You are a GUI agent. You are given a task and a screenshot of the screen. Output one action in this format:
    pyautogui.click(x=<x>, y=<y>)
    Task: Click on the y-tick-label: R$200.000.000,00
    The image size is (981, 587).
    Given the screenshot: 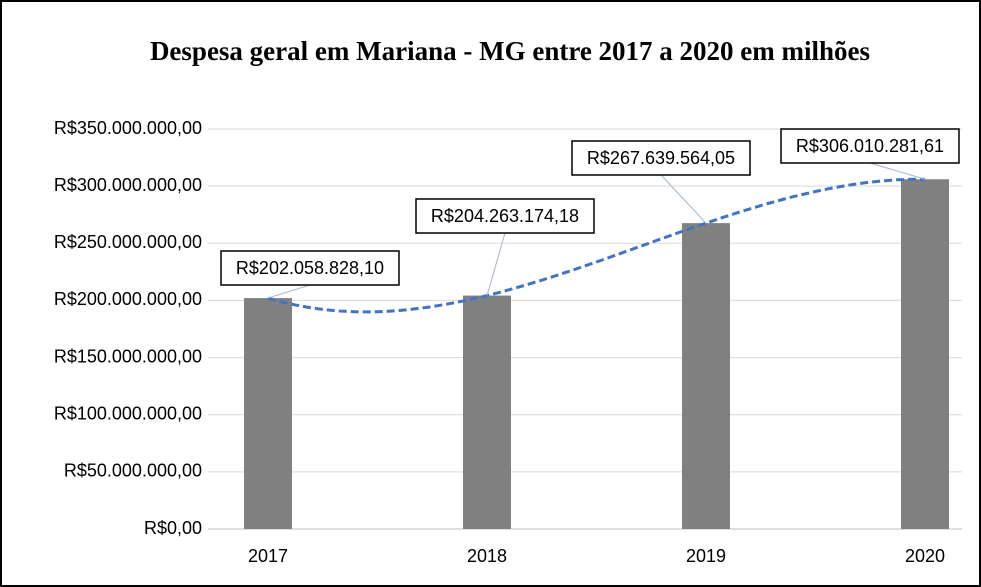 What is the action you would take?
    pyautogui.click(x=128, y=299)
    